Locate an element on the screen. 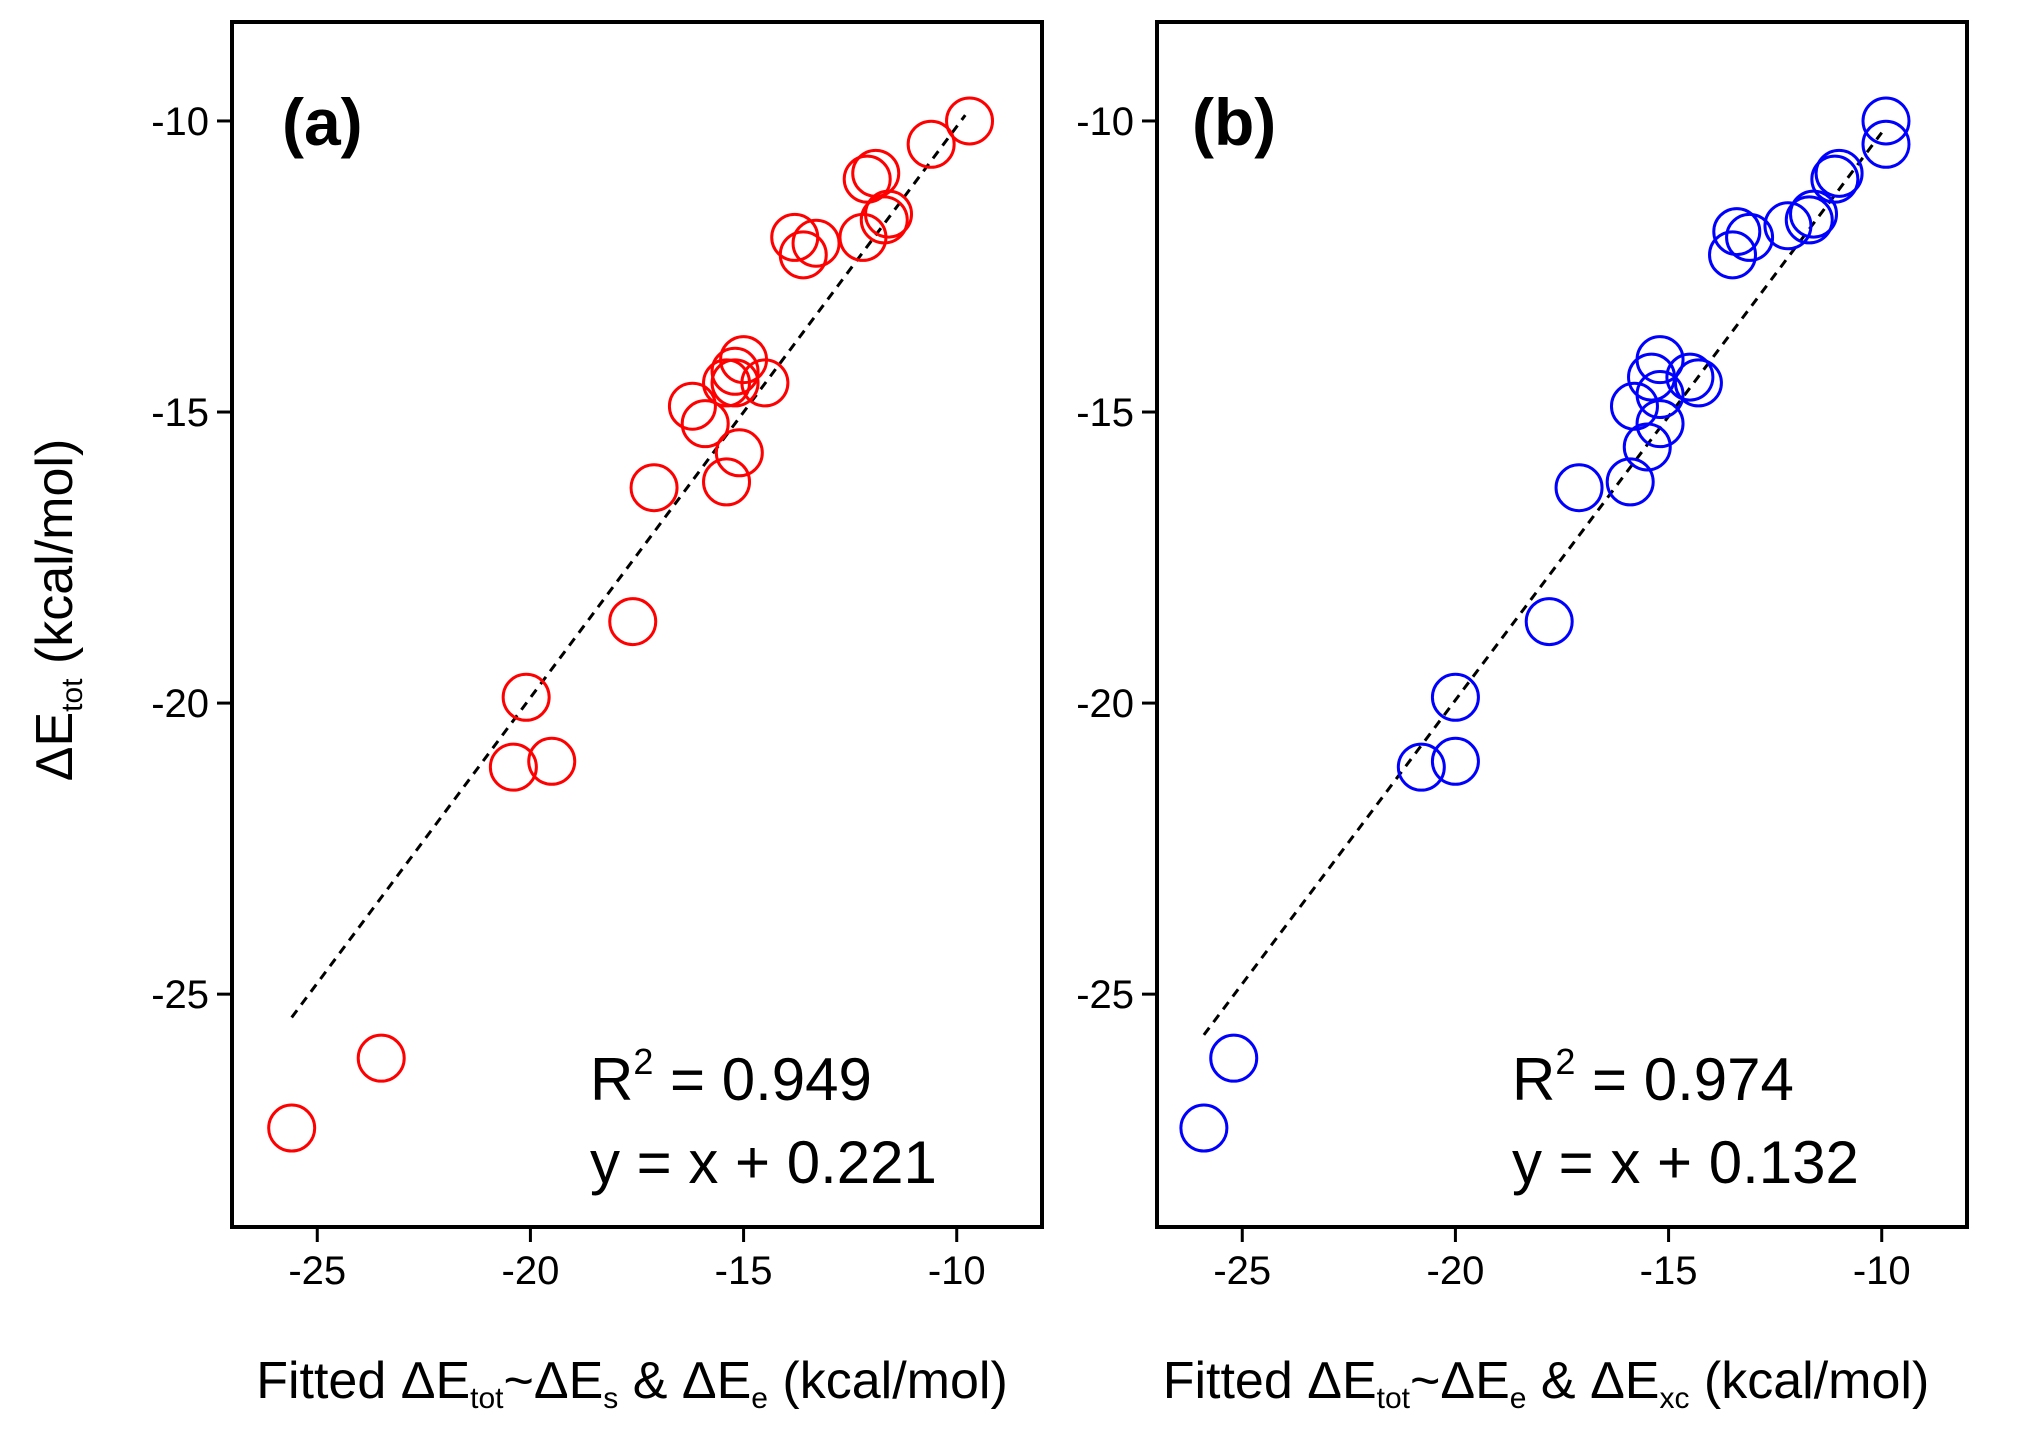  y-axis-title: ΔEtot (kcal/mol) is located at coordinates (57, 610).